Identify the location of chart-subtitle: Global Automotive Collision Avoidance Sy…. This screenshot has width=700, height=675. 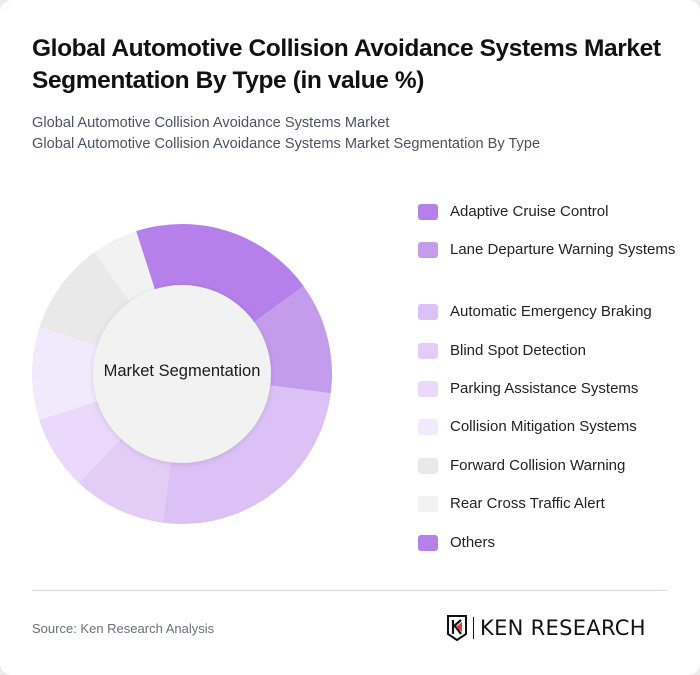
(352, 134).